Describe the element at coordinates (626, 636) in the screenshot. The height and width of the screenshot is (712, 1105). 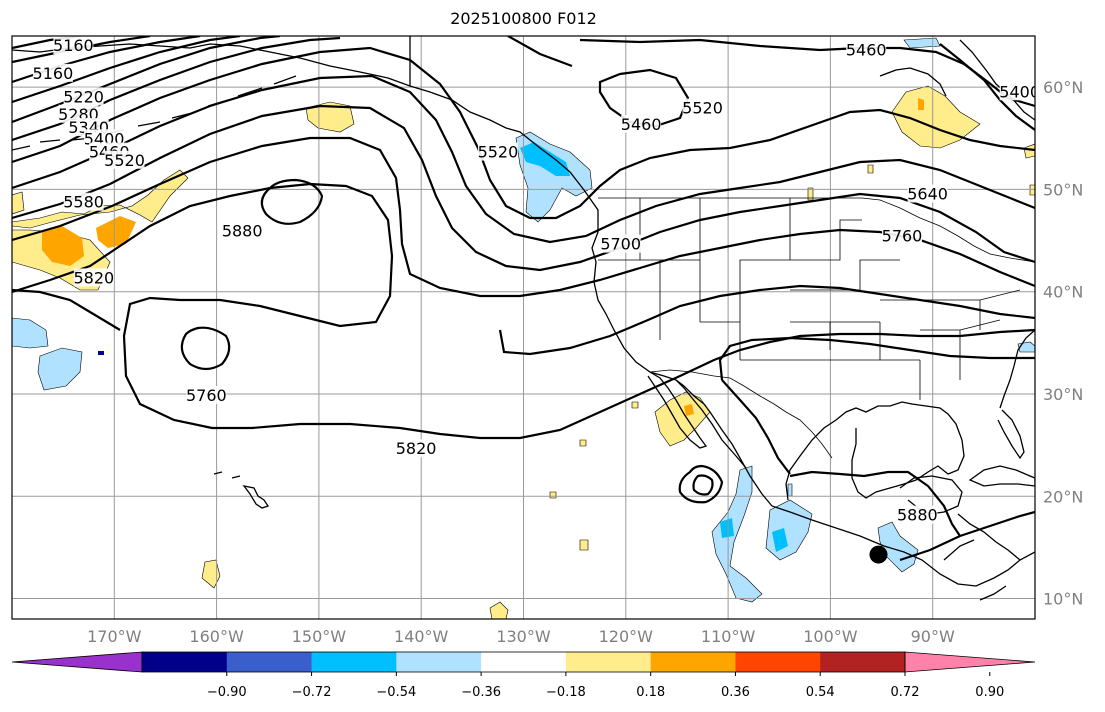
I see `longitude-tick-label: 120°W` at that location.